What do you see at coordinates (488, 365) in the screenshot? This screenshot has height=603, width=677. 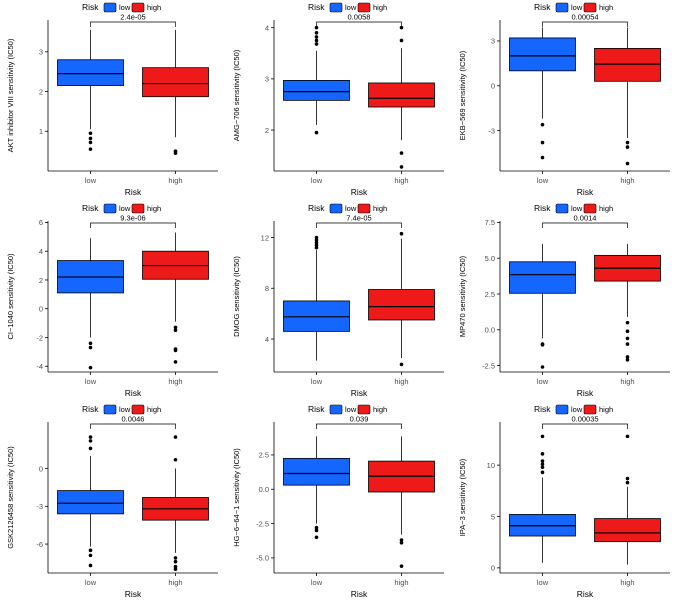 I see `y-tick-label: -2.5` at bounding box center [488, 365].